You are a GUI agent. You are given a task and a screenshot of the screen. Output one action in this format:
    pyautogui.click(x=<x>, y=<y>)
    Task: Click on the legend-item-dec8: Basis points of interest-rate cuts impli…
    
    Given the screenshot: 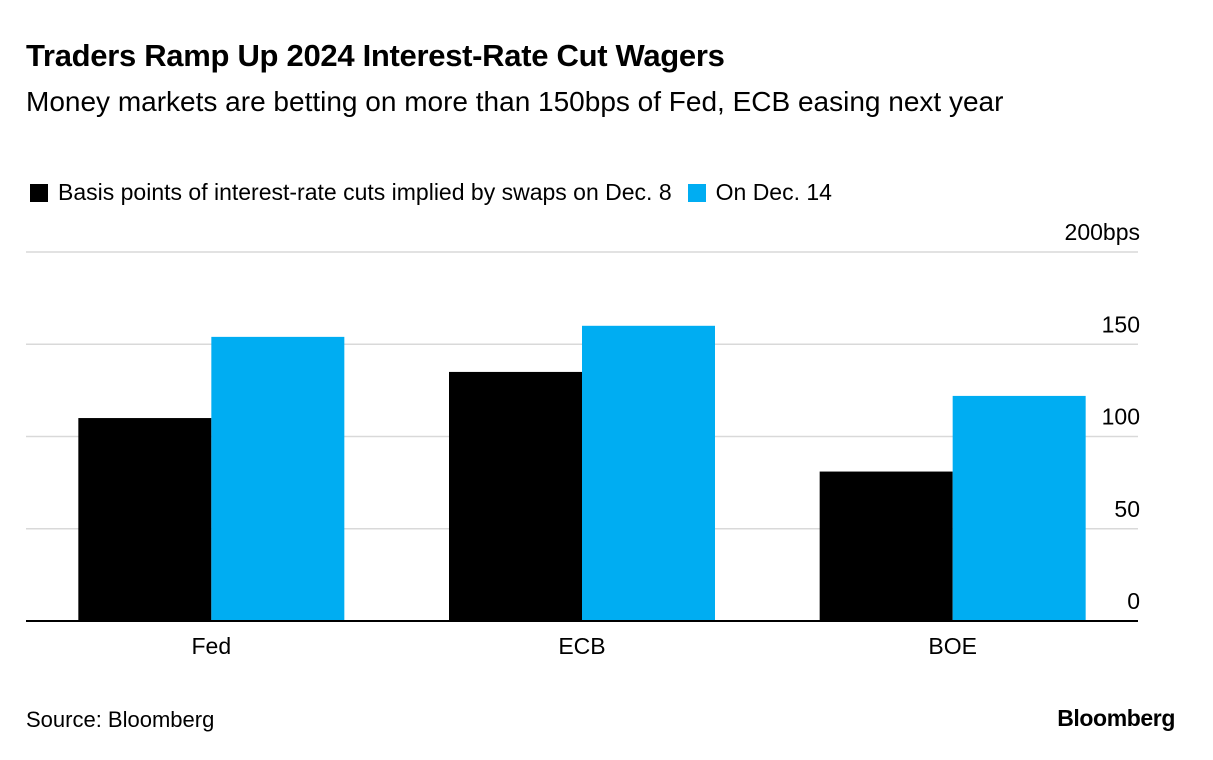 What is the action you would take?
    pyautogui.click(x=351, y=192)
    